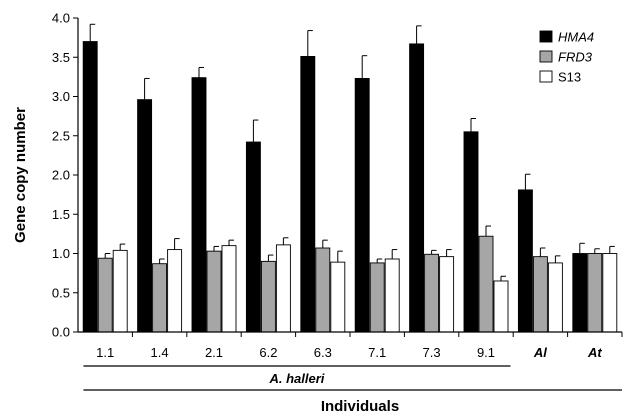  I want to click on x-tick-label: 6.3, so click(323, 352).